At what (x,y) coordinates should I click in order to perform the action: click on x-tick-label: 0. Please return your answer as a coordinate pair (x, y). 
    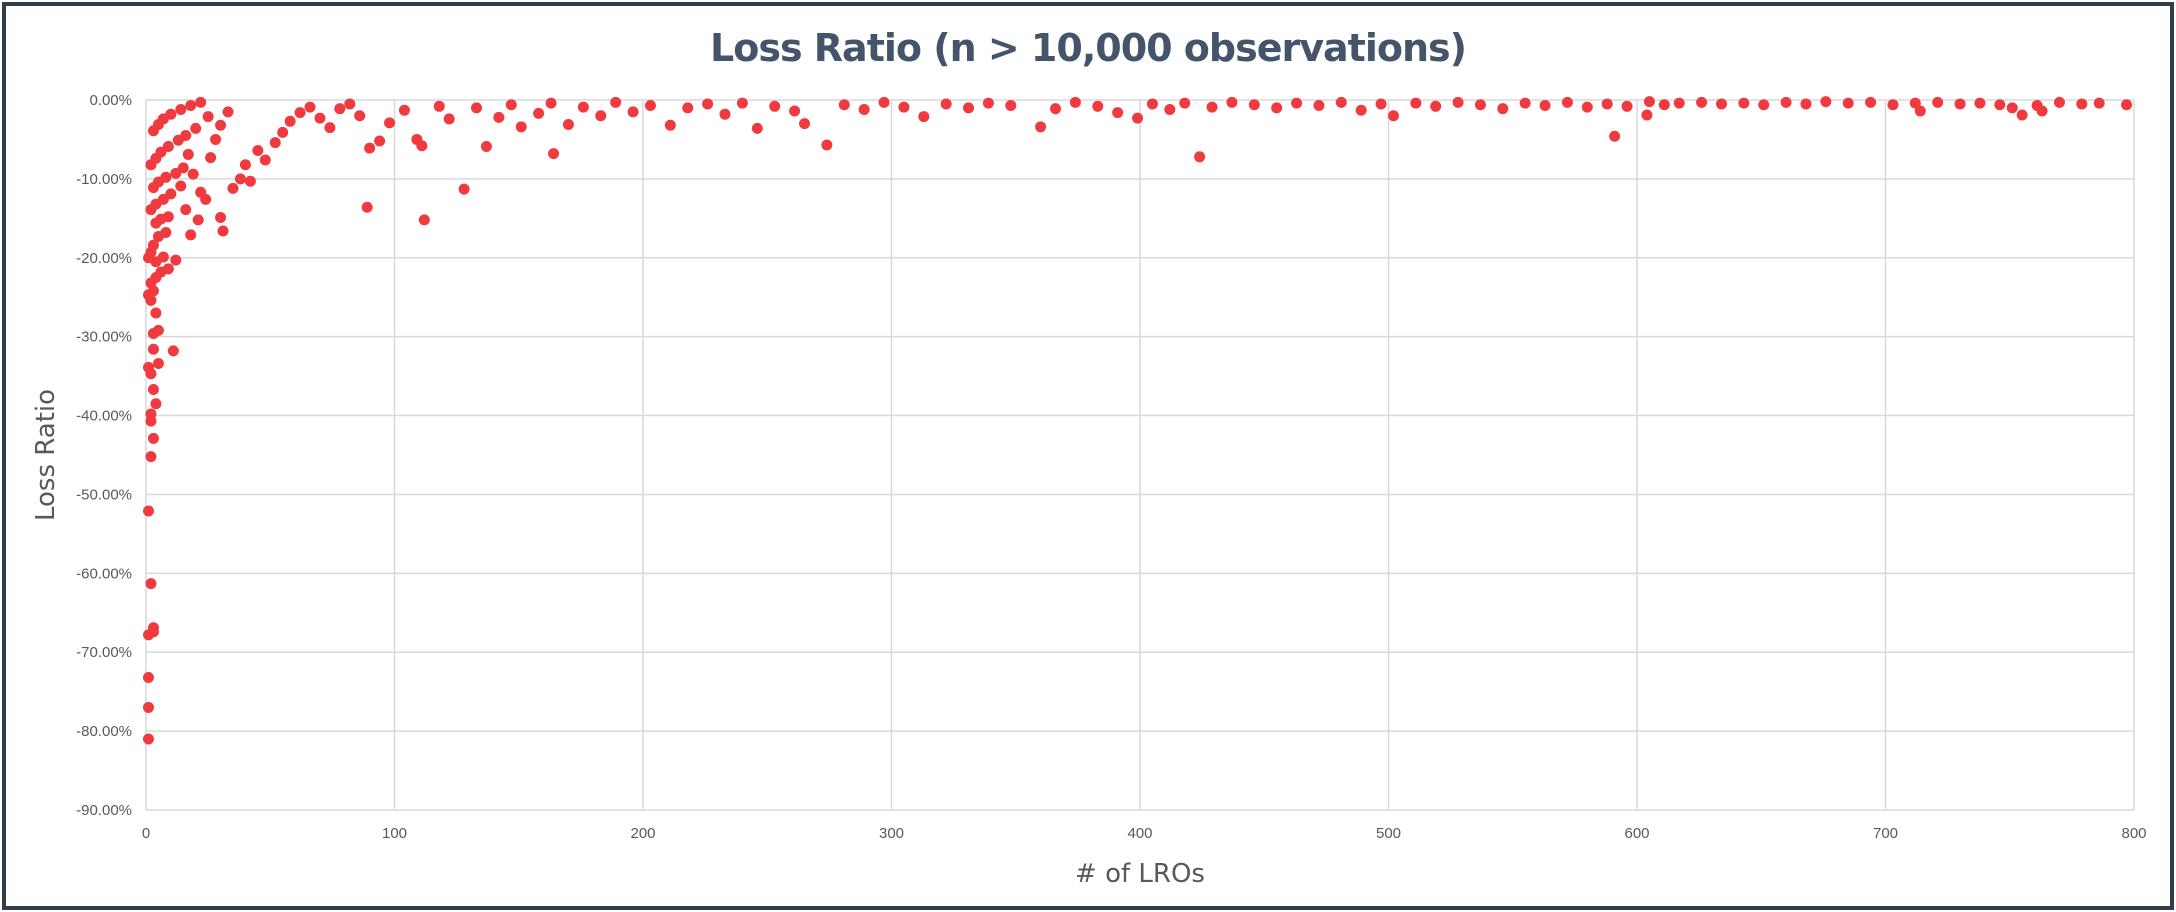
    Looking at the image, I should click on (146, 833).